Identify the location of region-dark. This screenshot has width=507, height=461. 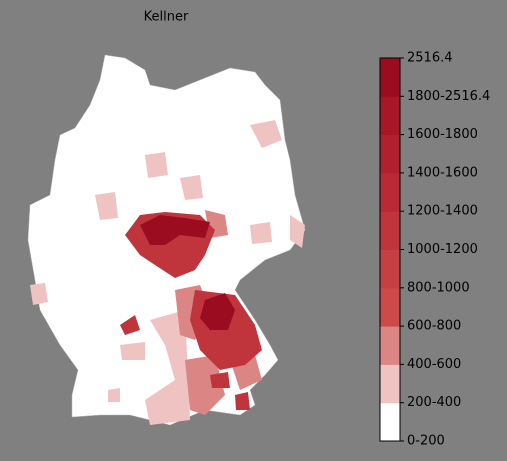
(187, 272).